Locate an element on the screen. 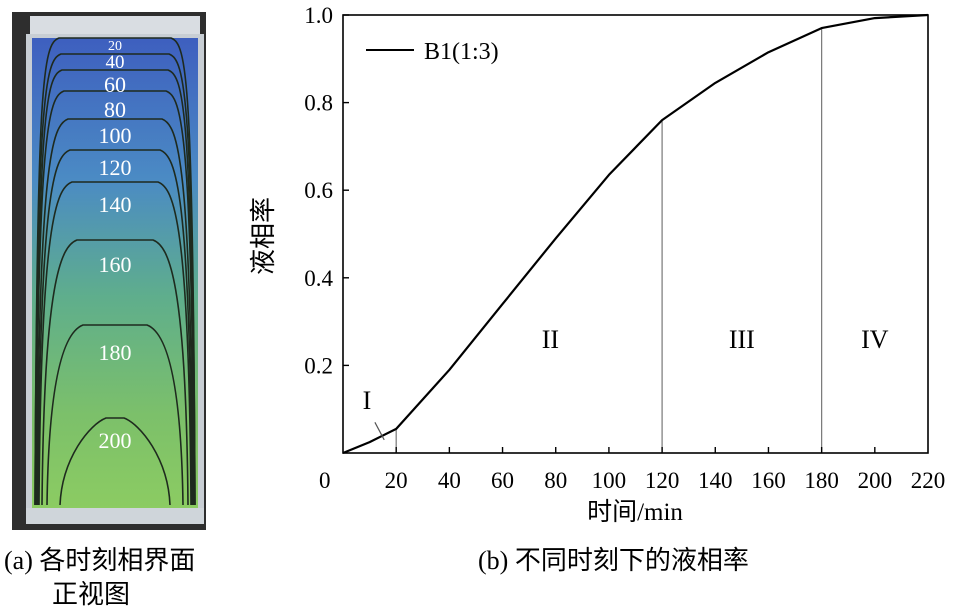 The width and height of the screenshot is (957, 614). contour-label: 140 is located at coordinates (115, 204).